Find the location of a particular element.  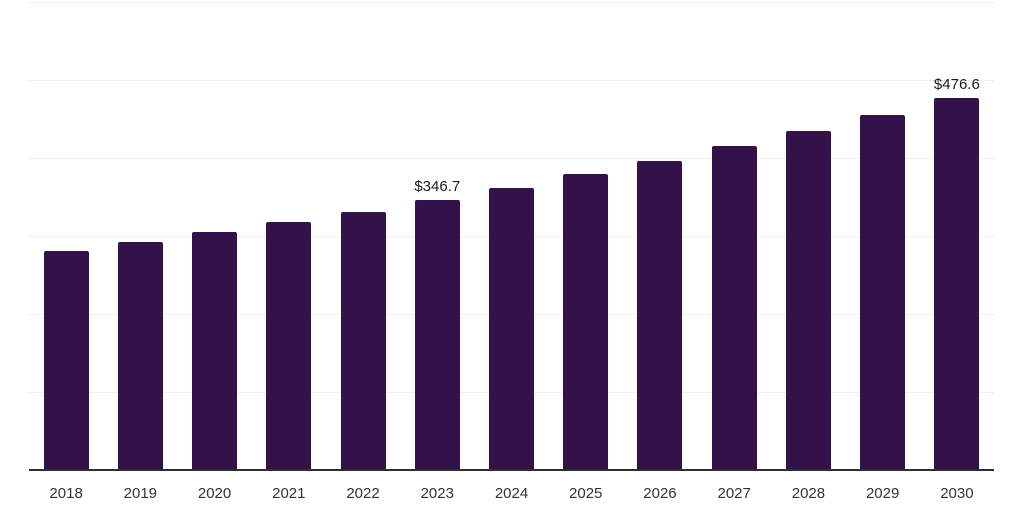

bar-2029 is located at coordinates (883, 292).